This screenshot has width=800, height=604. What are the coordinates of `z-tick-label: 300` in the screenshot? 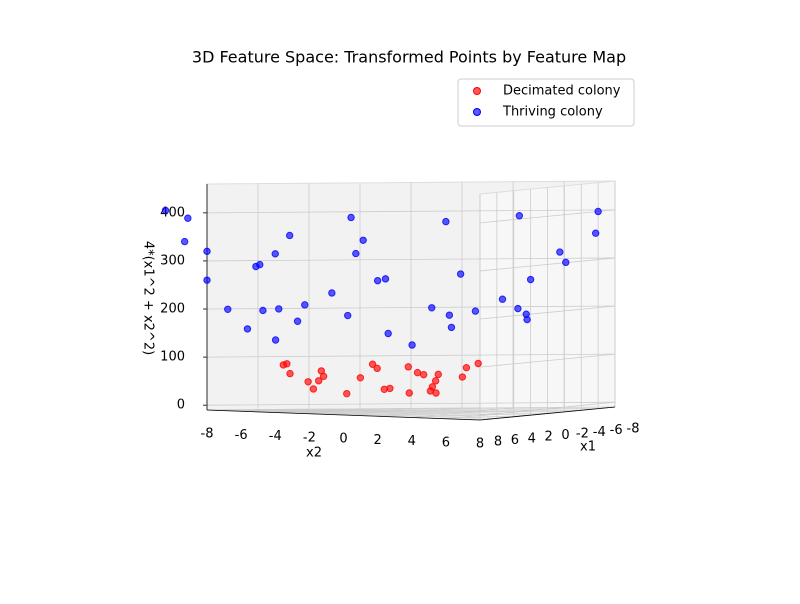 It's located at (172, 260).